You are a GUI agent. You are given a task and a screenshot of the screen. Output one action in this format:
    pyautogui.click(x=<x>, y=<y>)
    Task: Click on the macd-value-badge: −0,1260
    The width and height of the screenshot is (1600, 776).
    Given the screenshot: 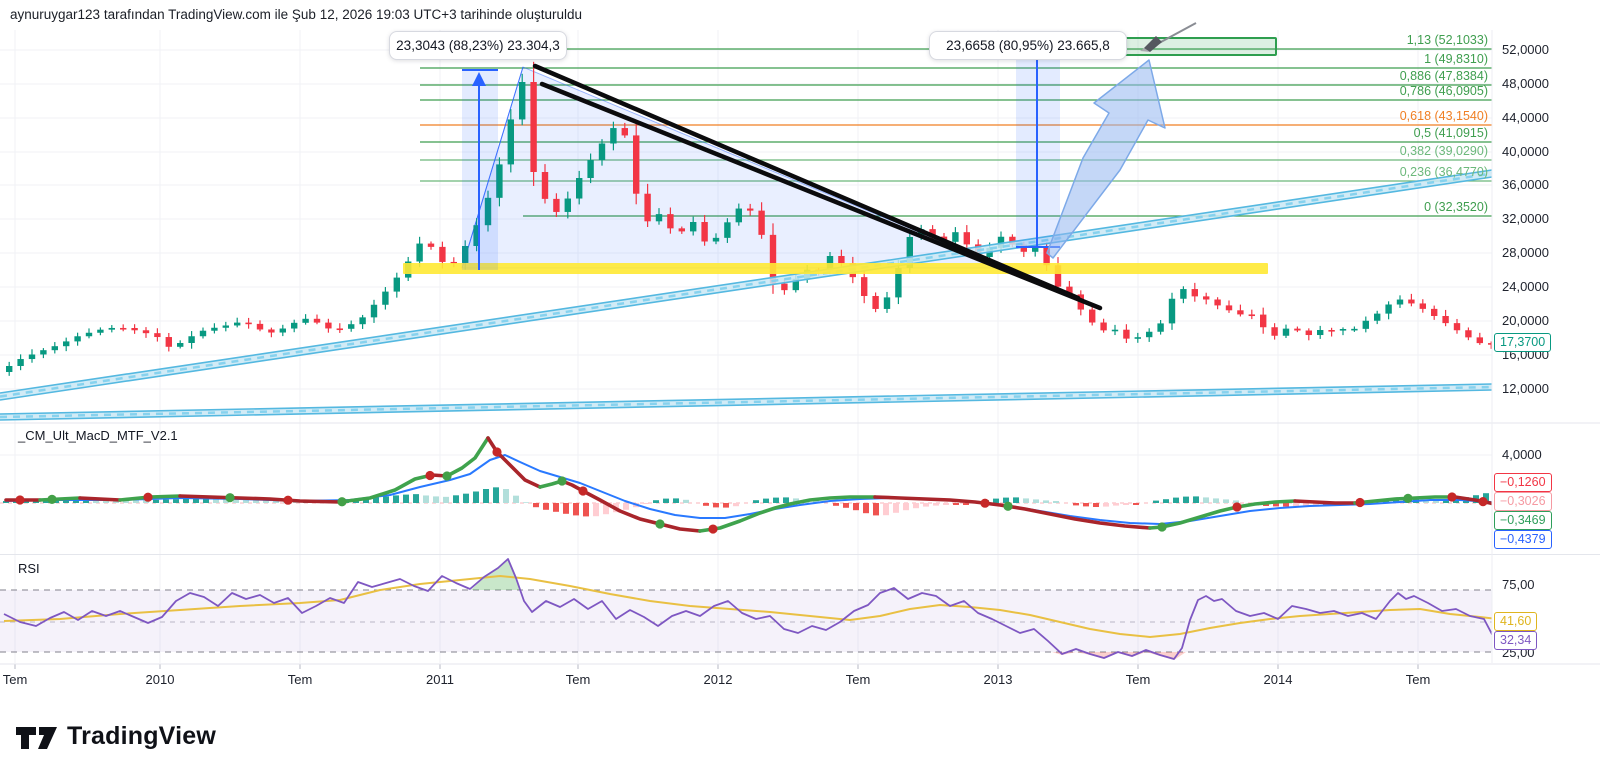 What is the action you would take?
    pyautogui.click(x=1523, y=482)
    